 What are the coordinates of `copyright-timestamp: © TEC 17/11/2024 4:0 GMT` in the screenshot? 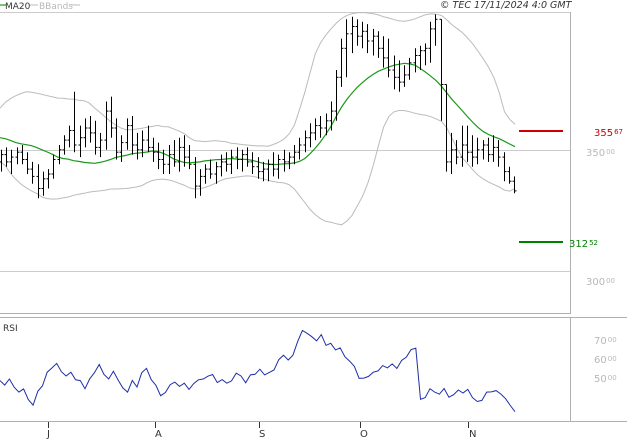 It's located at (506, 5).